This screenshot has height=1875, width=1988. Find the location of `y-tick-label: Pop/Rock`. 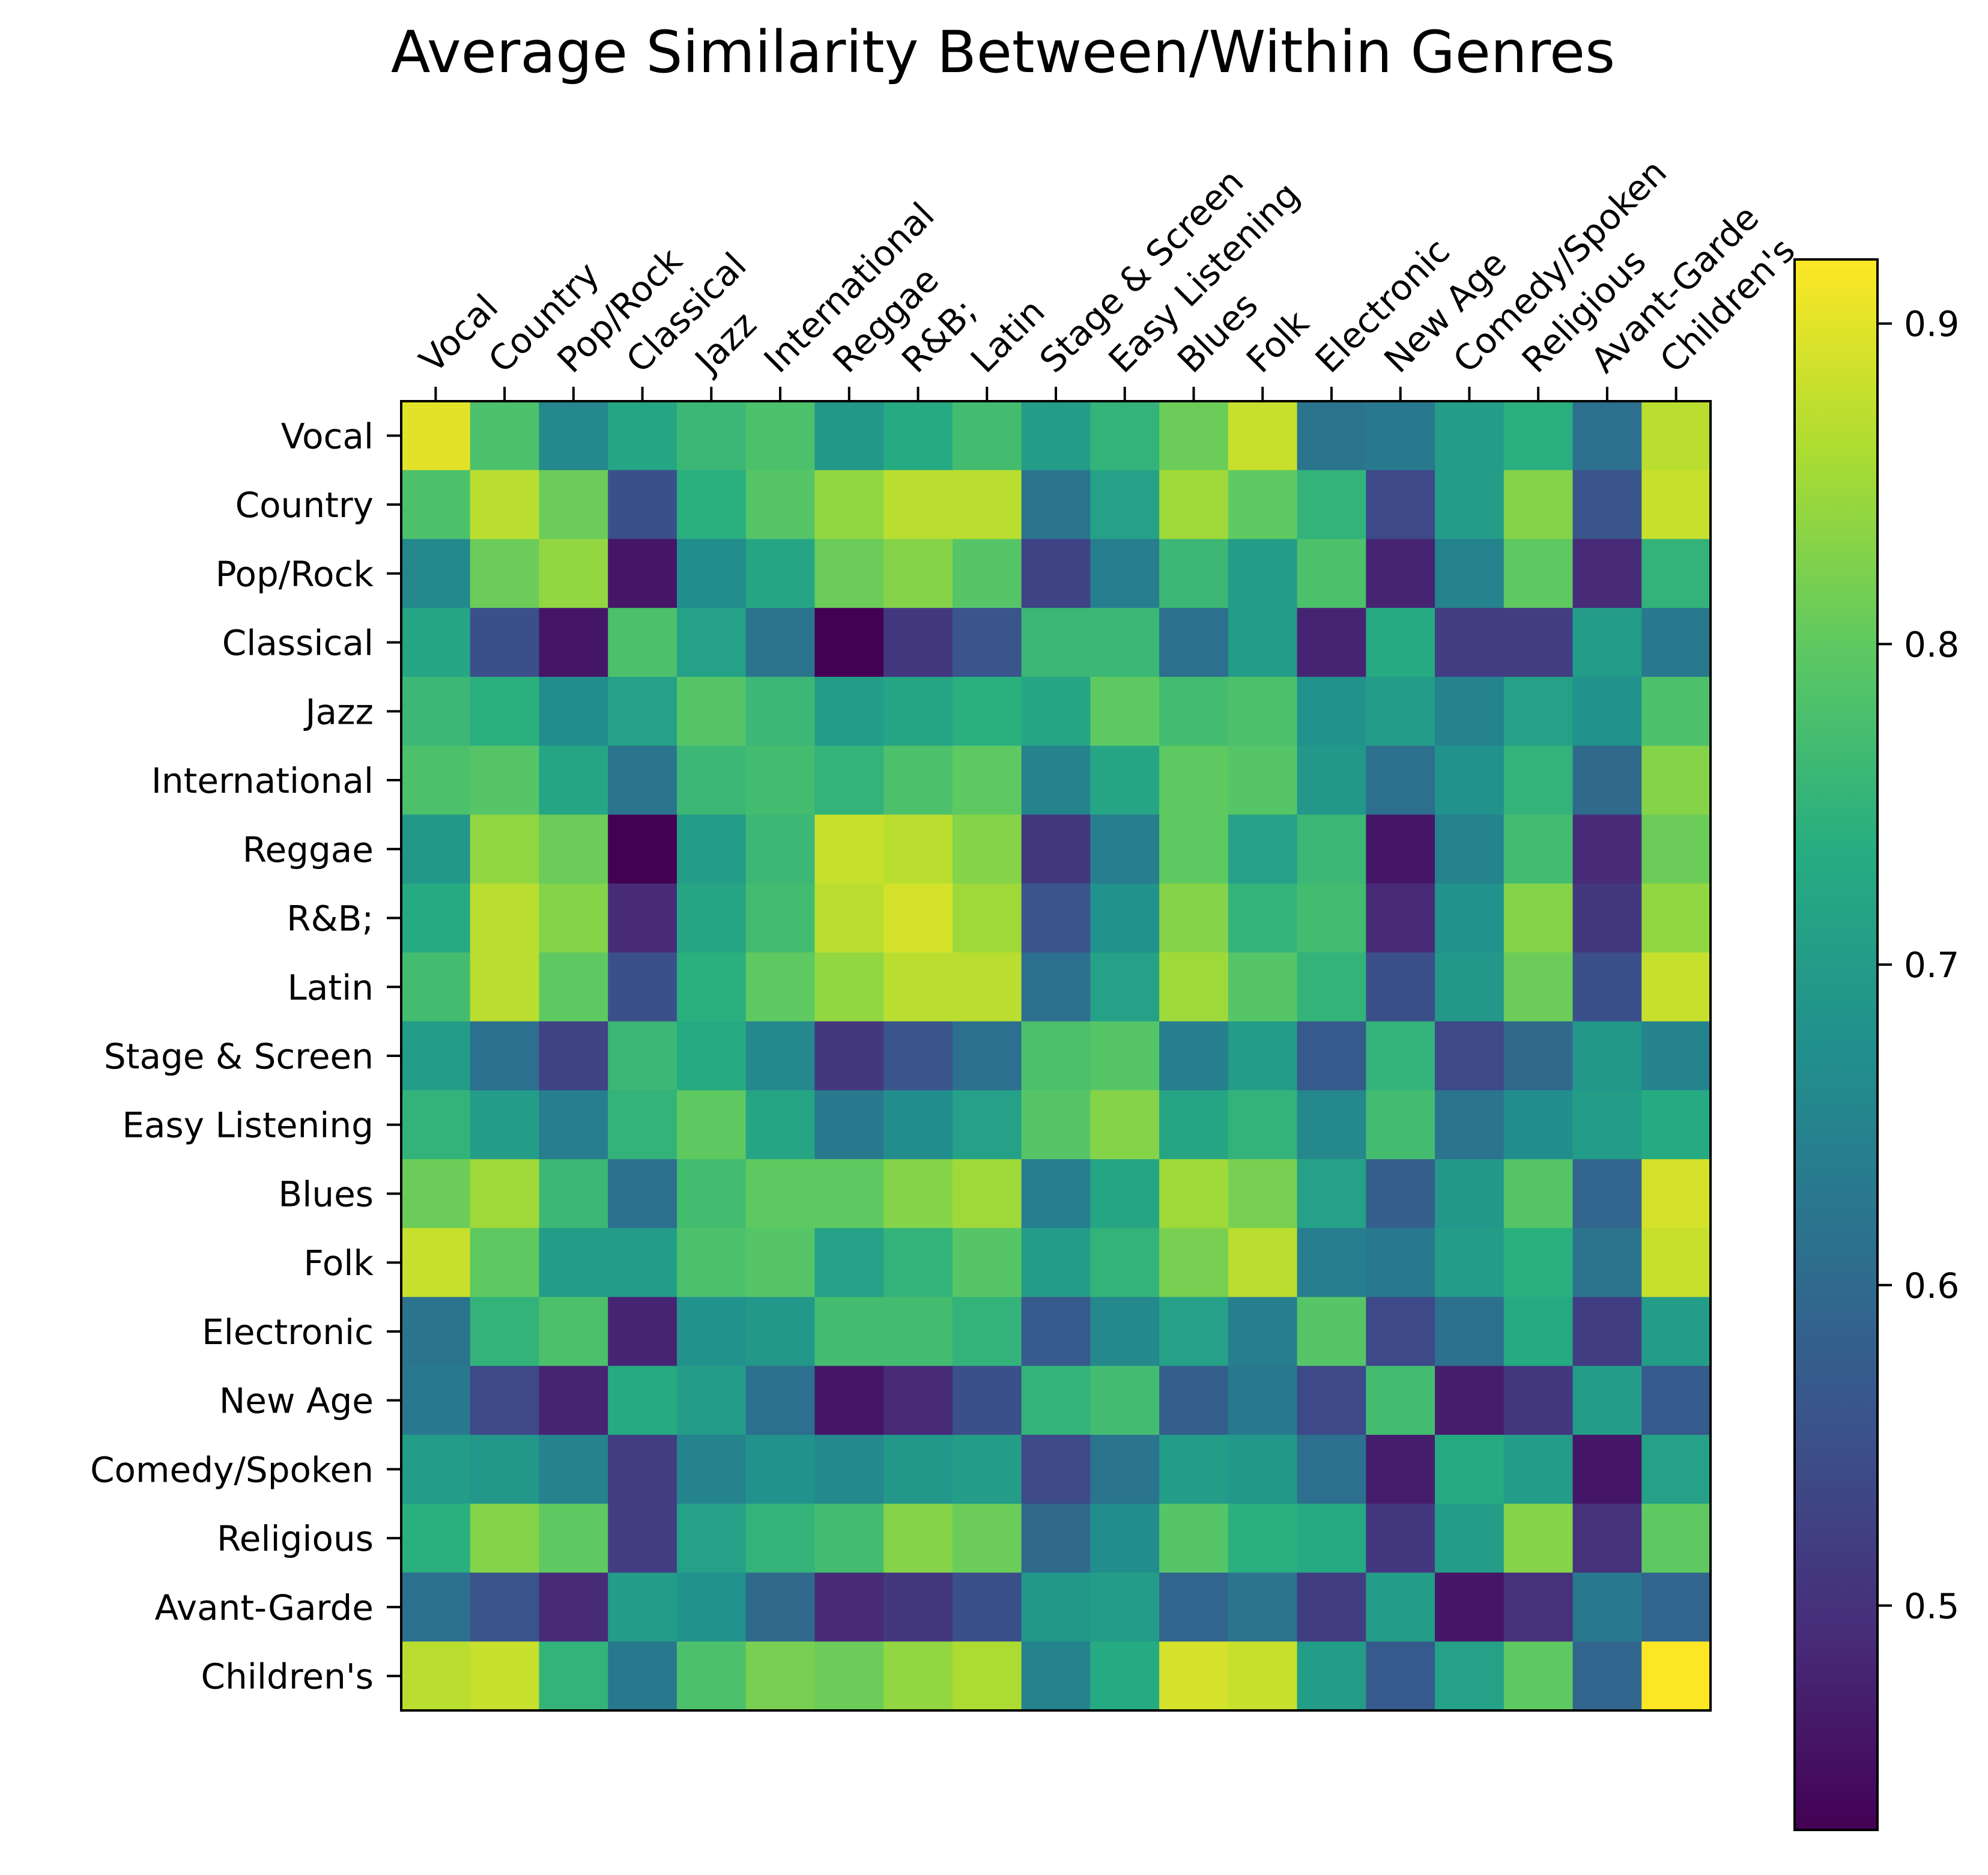

y-tick-label: Pop/Rock is located at coordinates (295, 575).